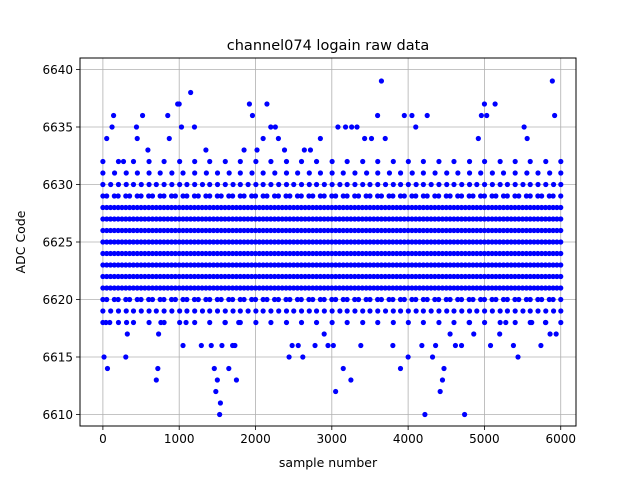  What do you see at coordinates (57, 300) in the screenshot?
I see `y-tick-label: 6620` at bounding box center [57, 300].